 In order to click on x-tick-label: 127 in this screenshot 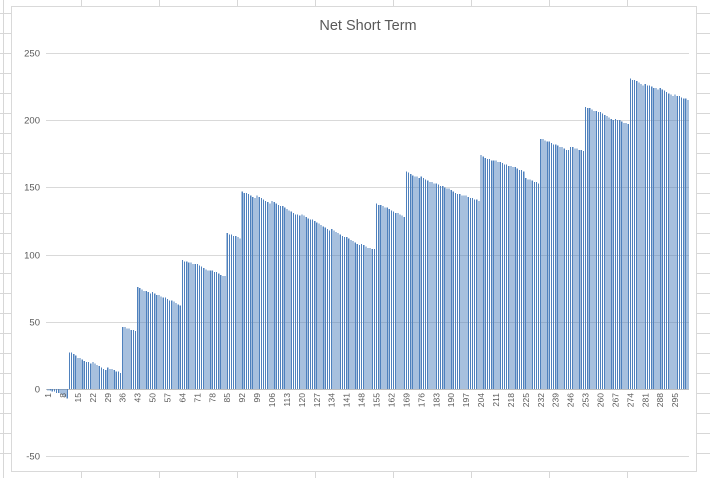, I will do `click(317, 400)`.